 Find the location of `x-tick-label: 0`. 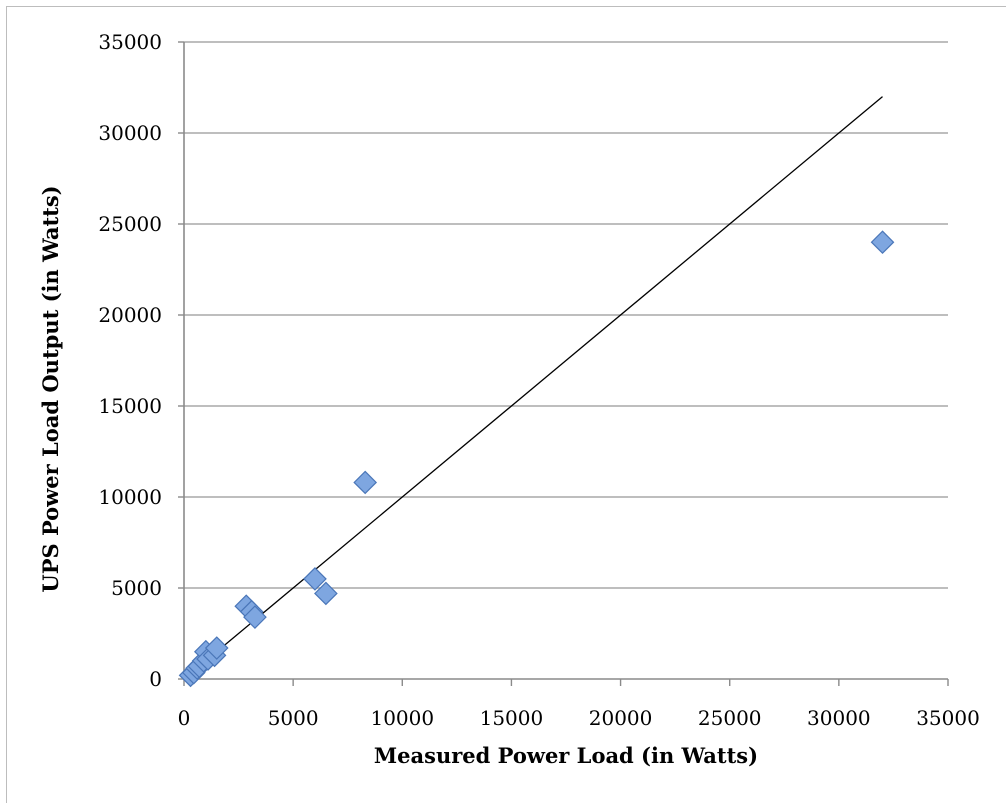

x-tick-label: 0 is located at coordinates (184, 718).